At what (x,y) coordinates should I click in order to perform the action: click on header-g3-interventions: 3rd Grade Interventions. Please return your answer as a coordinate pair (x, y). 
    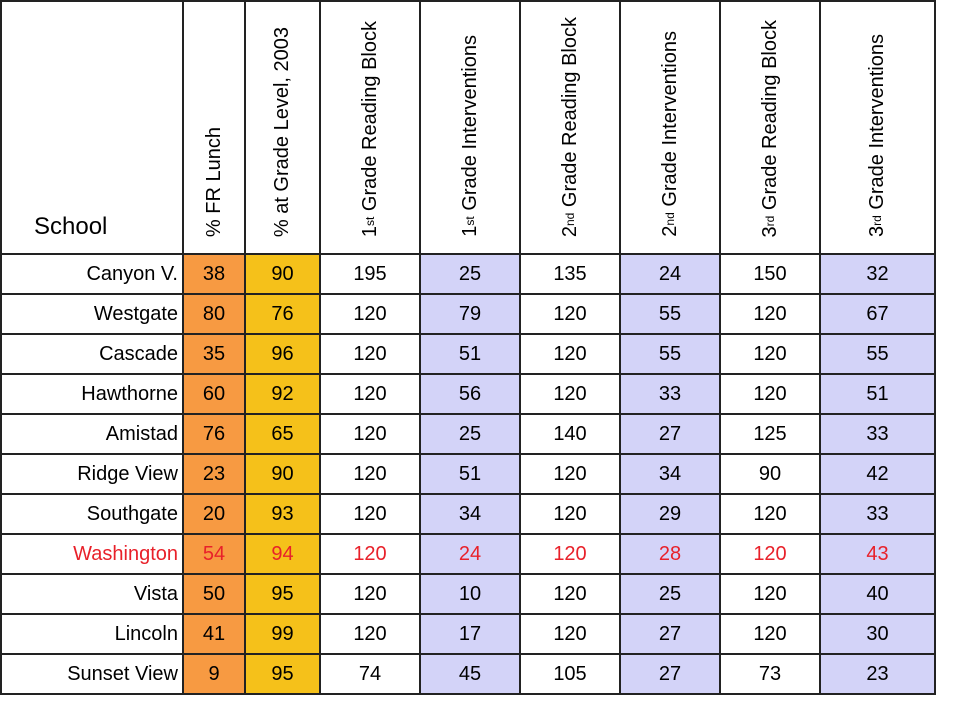
    Looking at the image, I should click on (877, 127).